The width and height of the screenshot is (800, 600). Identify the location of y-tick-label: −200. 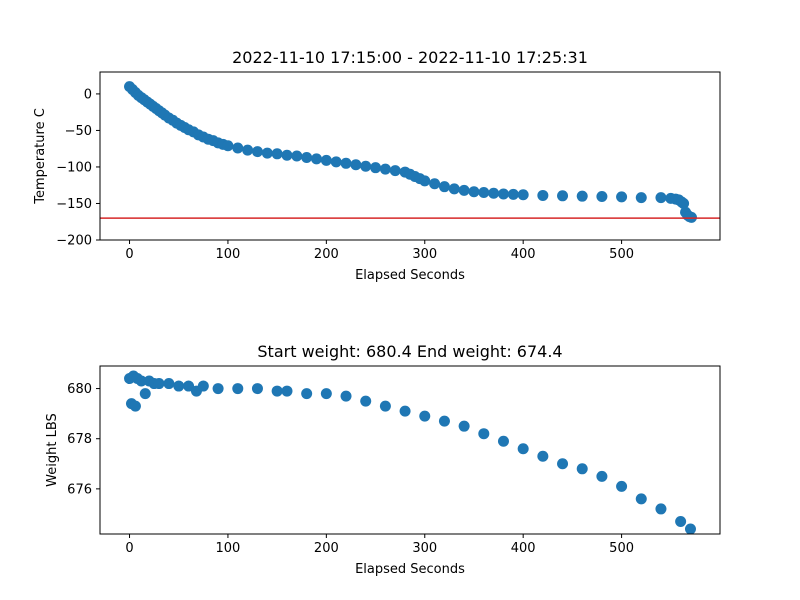
(74, 241).